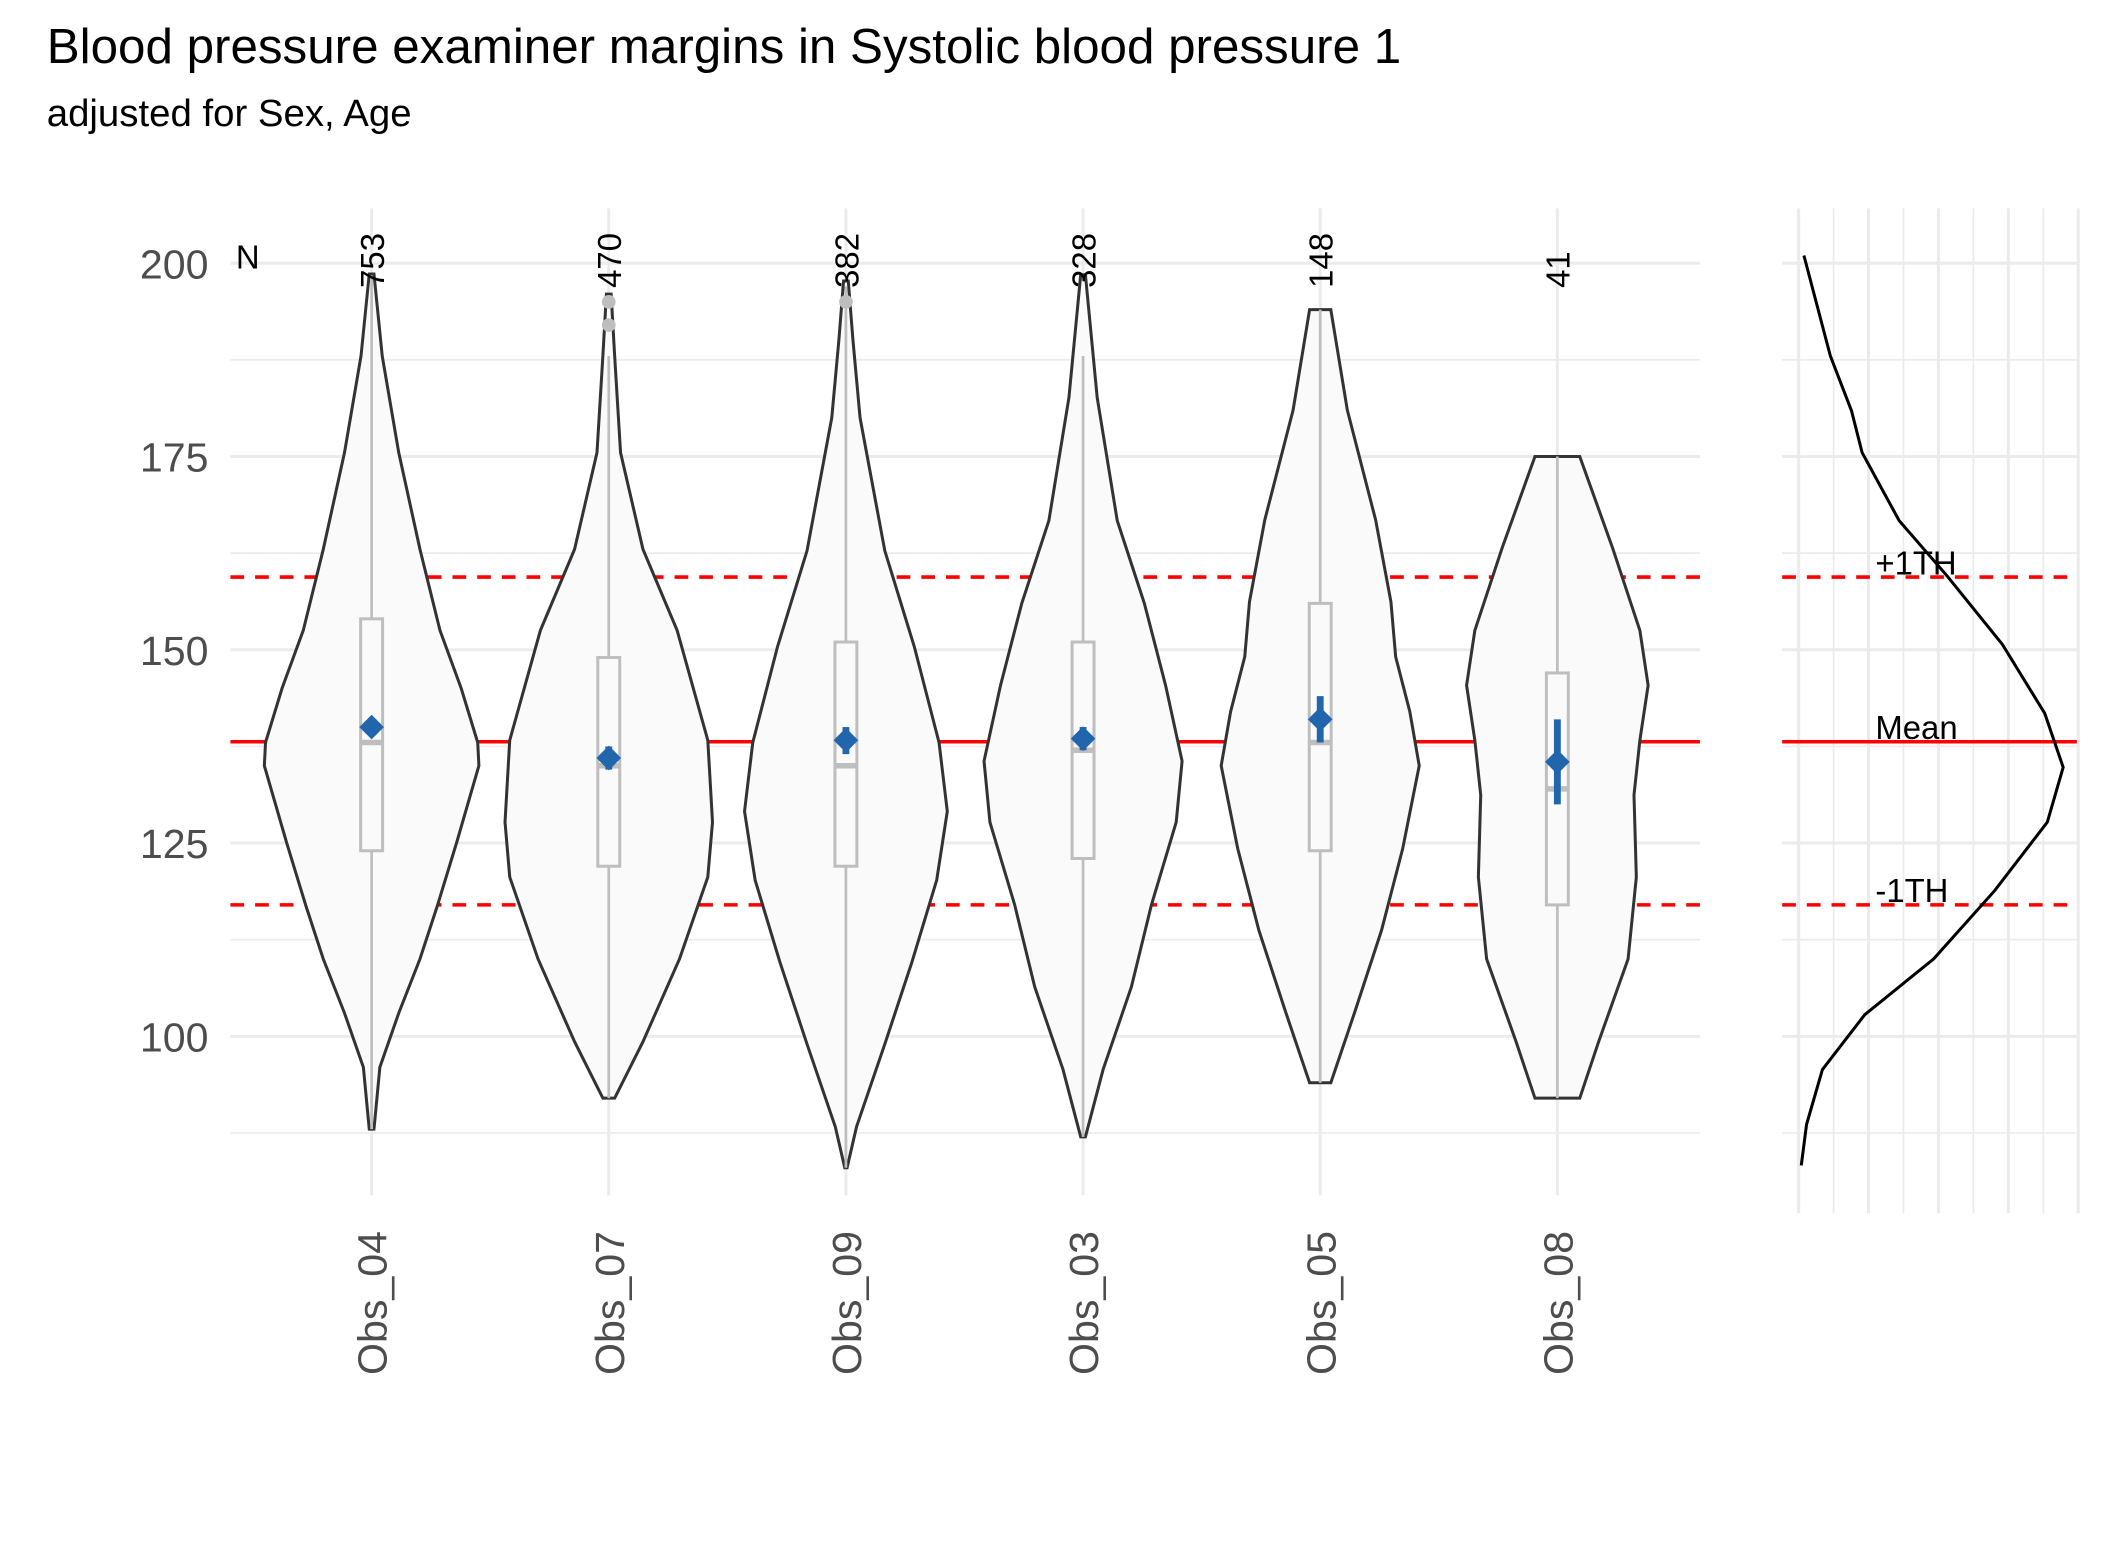  What do you see at coordinates (174, 264) in the screenshot?
I see `y-tick-label: 200` at bounding box center [174, 264].